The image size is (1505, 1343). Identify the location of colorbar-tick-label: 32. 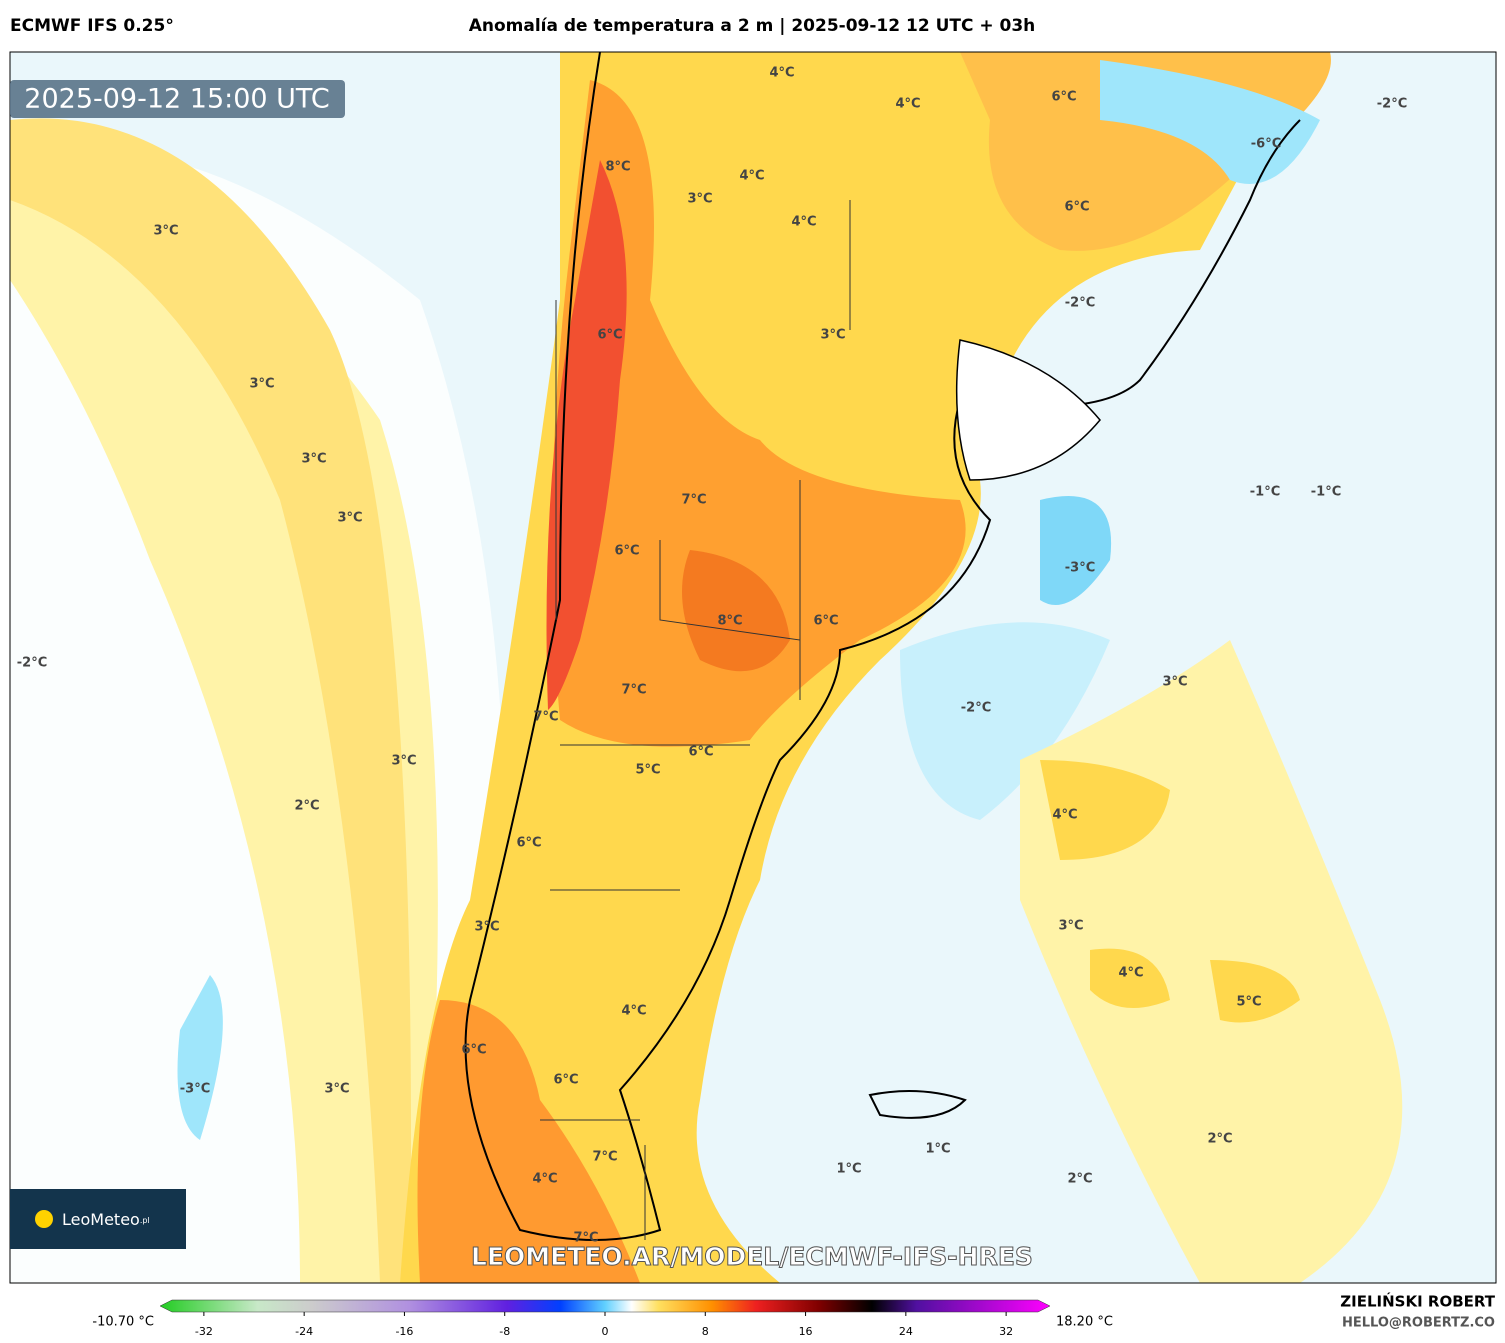
(1006, 1331).